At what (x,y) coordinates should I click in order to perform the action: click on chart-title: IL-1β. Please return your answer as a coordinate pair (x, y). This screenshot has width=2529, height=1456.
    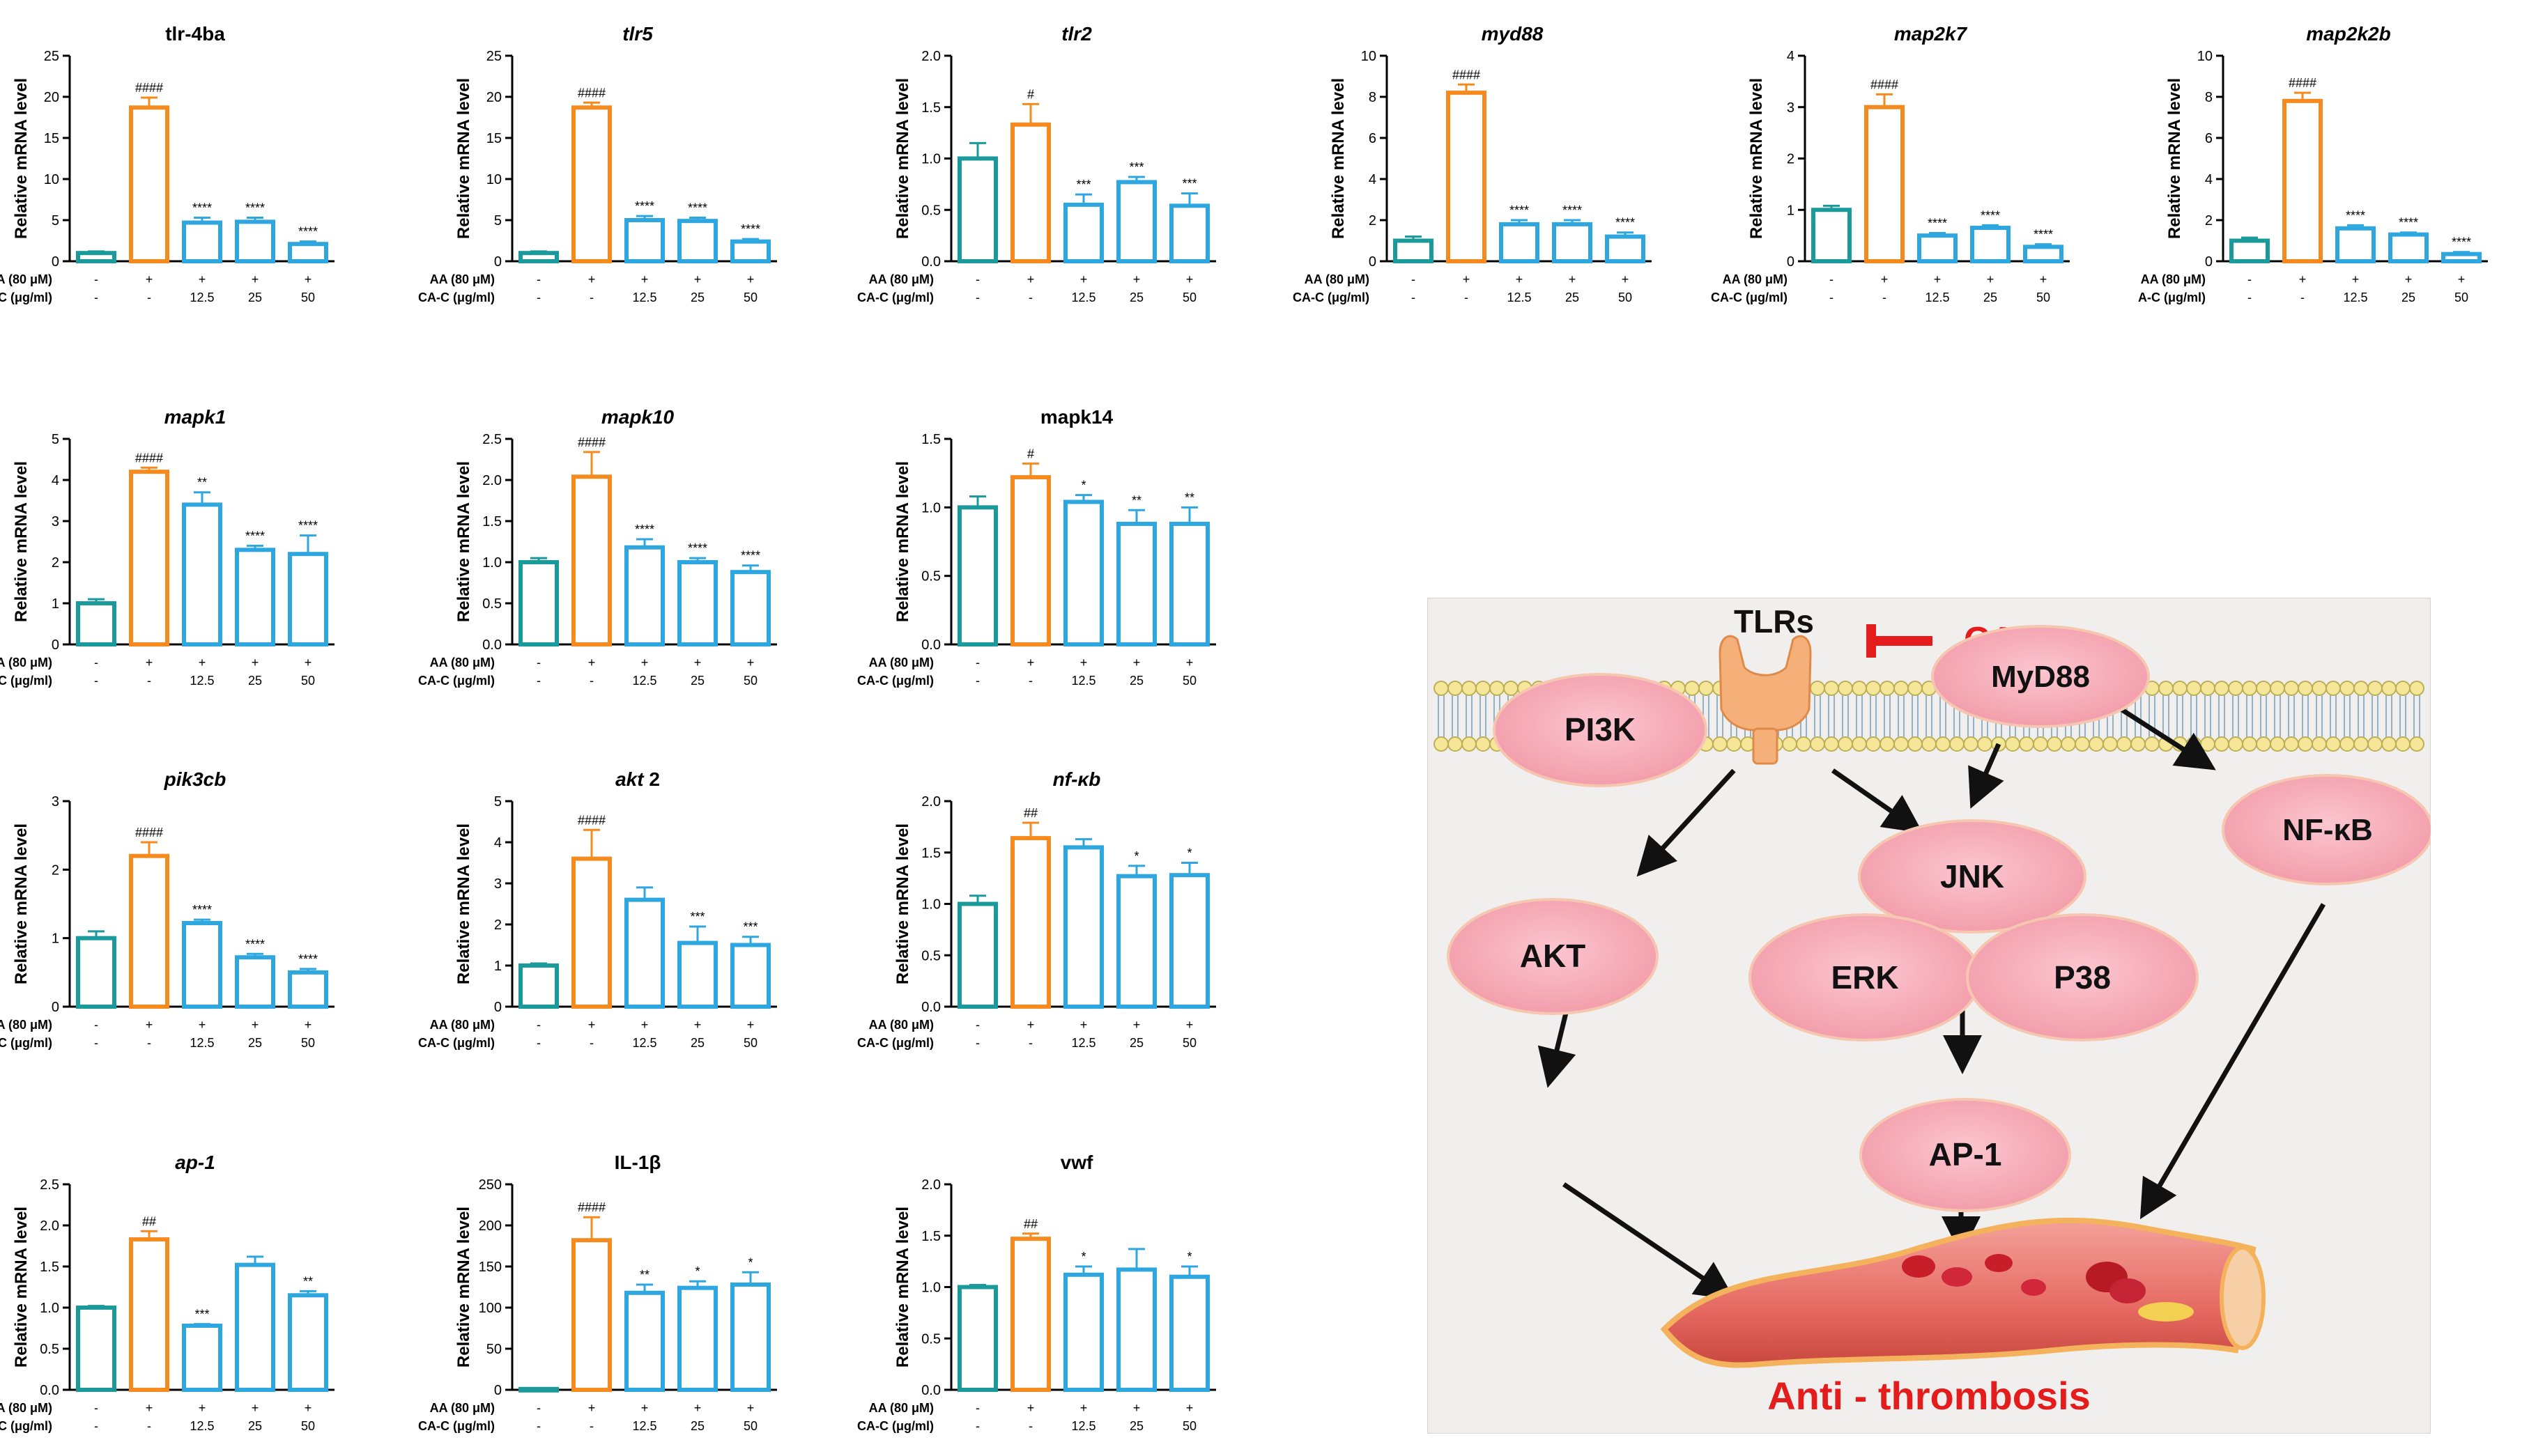
    Looking at the image, I should click on (638, 1162).